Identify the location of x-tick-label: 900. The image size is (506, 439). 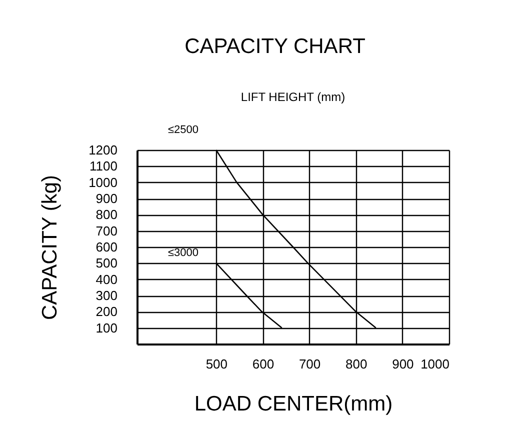
(403, 364).